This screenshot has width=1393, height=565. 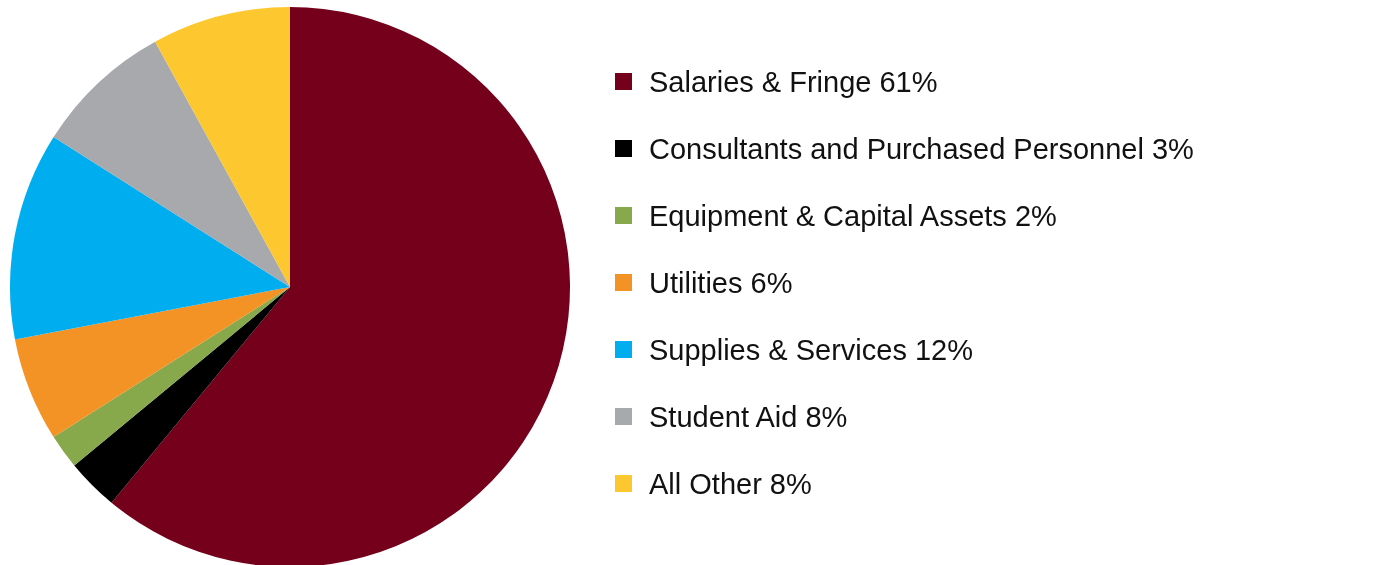 What do you see at coordinates (730, 483) in the screenshot?
I see `legend-label: All Other 8%` at bounding box center [730, 483].